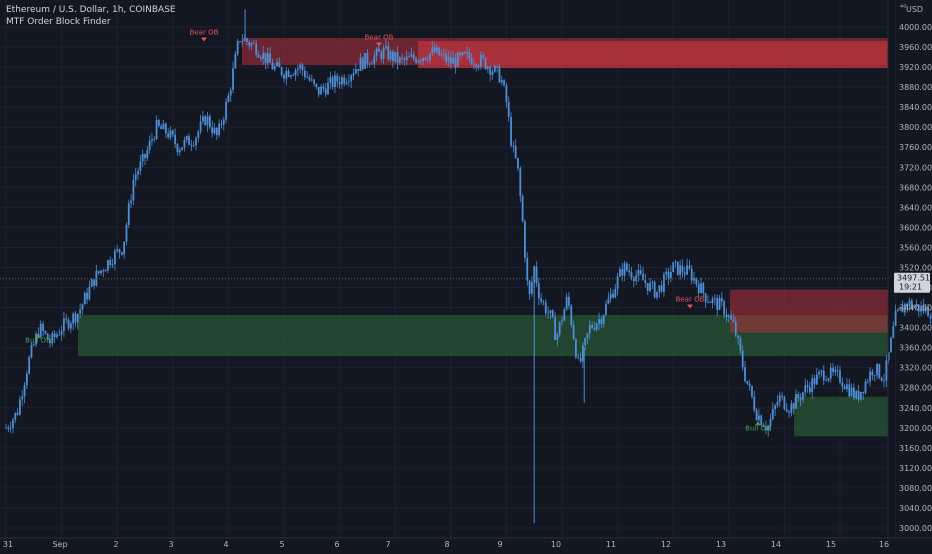 Image resolution: width=932 pixels, height=554 pixels. Describe the element at coordinates (915, 147) in the screenshot. I see `price-tick-6: 3760.00` at that location.